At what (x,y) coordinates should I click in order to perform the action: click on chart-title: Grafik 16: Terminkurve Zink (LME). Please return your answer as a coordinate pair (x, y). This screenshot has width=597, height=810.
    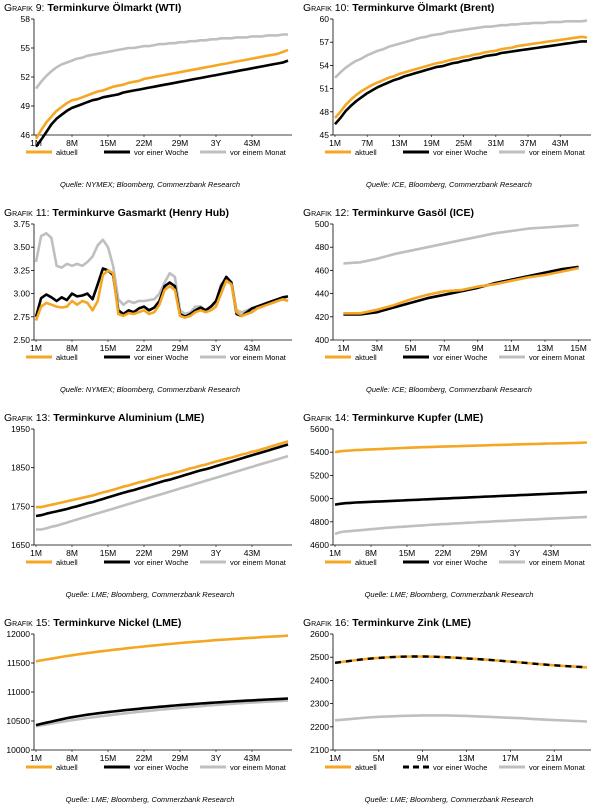
    Looking at the image, I should click on (387, 623).